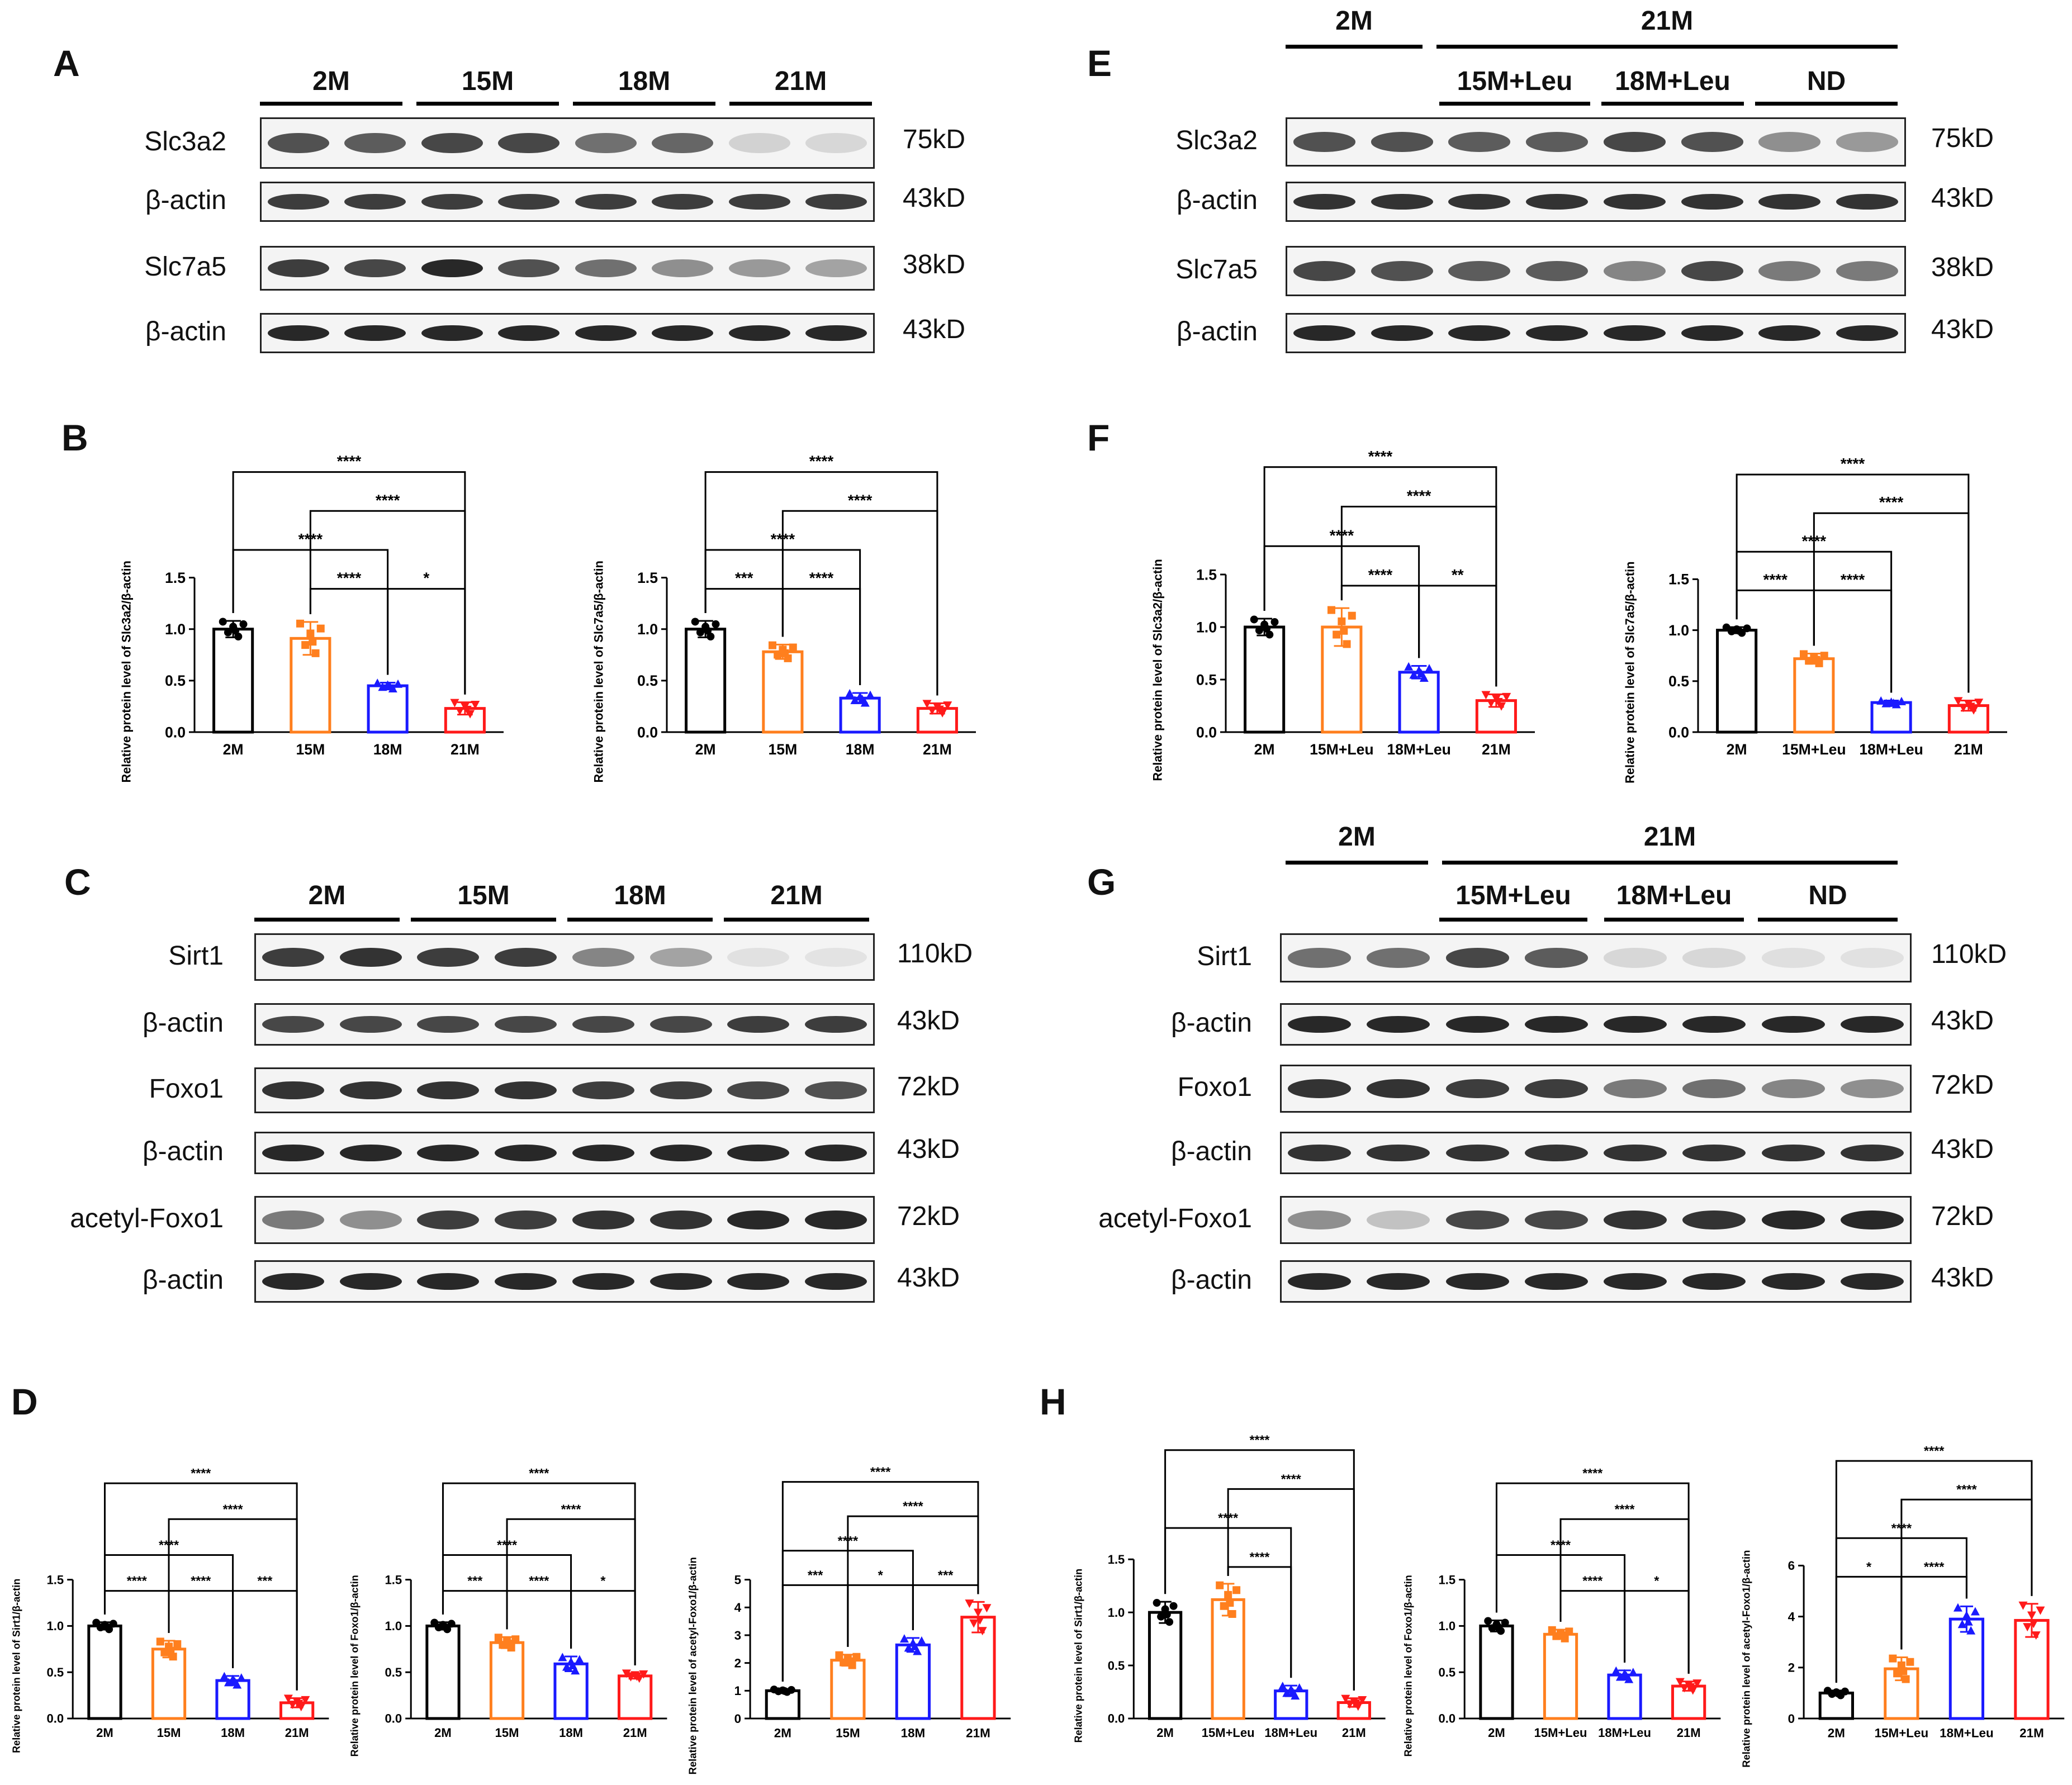  I want to click on panel-letter-G: G, so click(1101, 882).